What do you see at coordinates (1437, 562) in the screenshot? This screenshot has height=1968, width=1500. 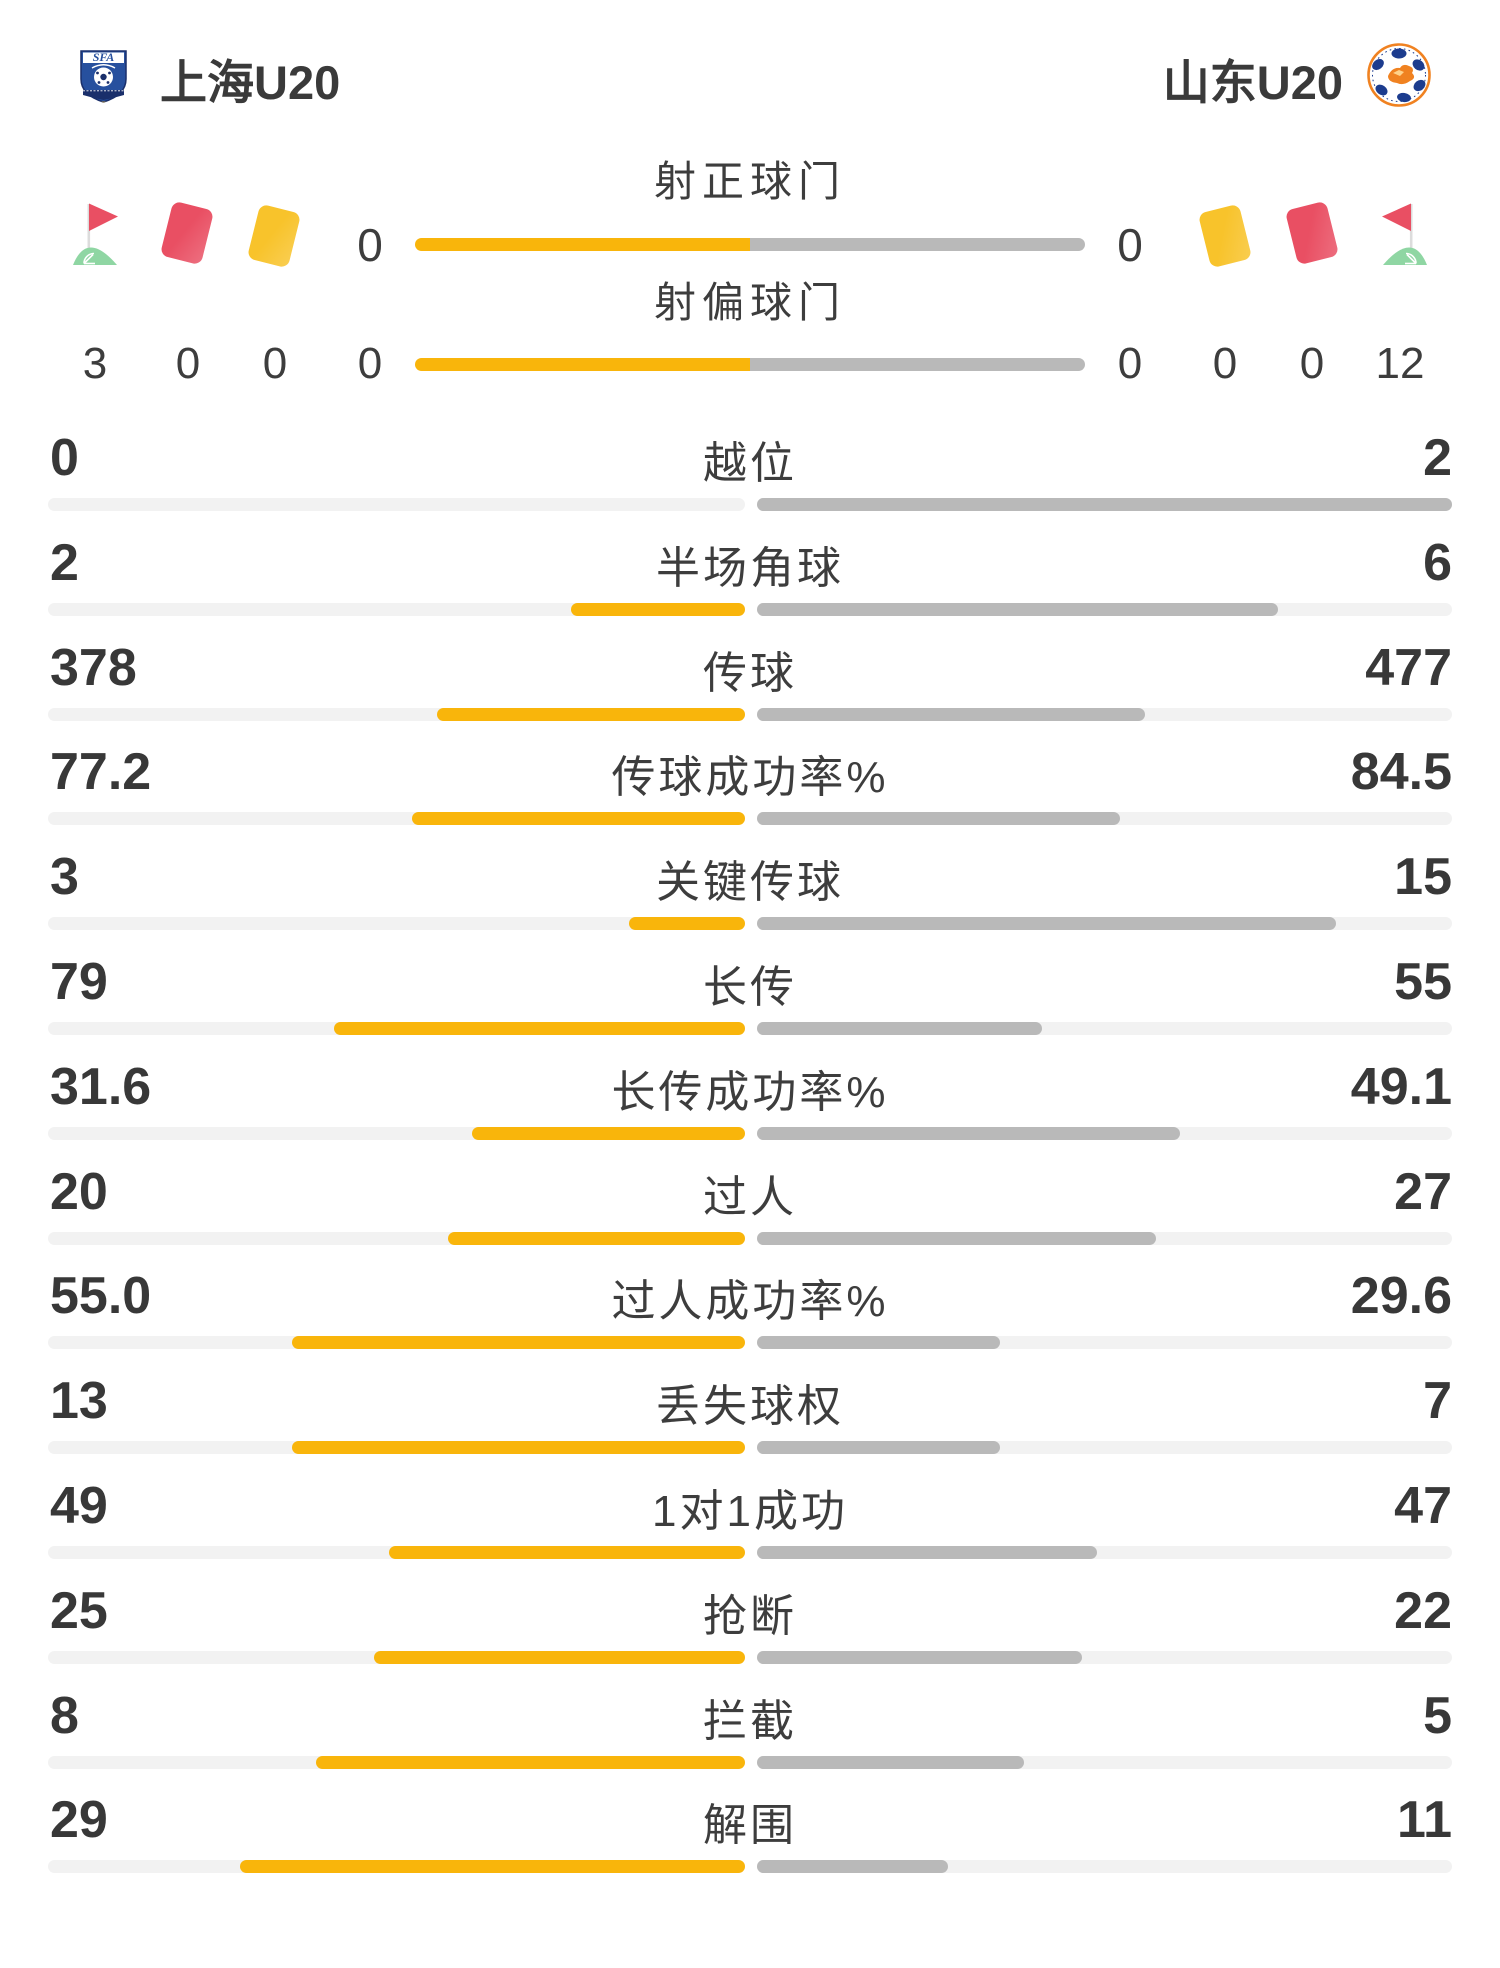 I see `away-value: 6` at bounding box center [1437, 562].